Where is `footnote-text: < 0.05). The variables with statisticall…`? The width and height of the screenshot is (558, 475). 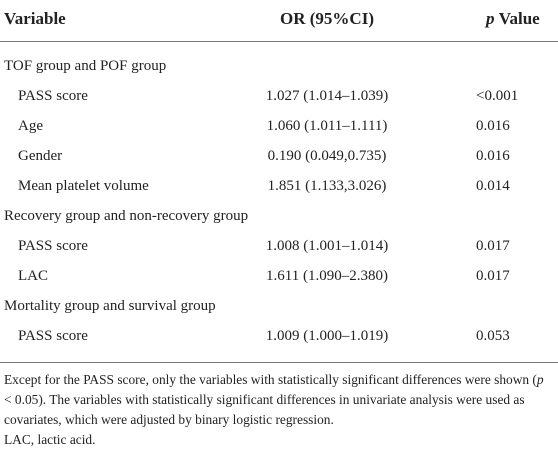
footnote-text: < 0.05). The variables with statisticall… is located at coordinates (264, 409).